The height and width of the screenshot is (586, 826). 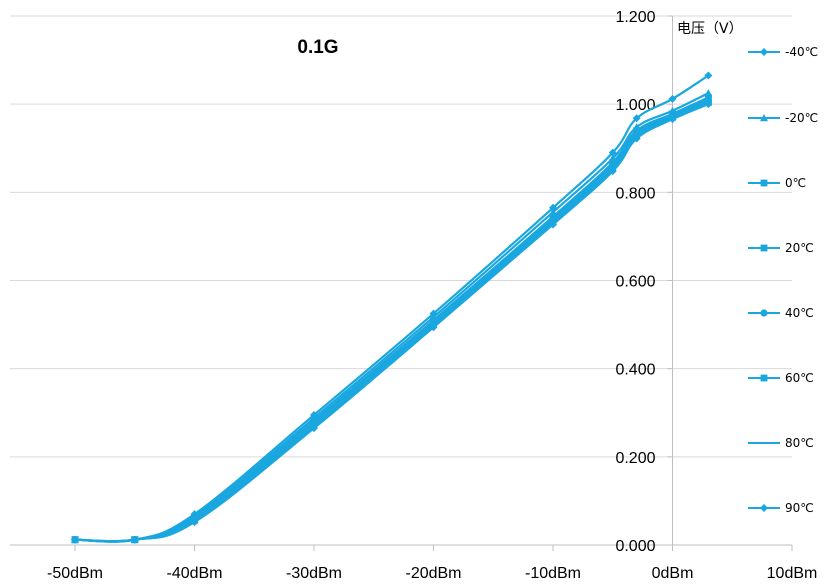 I want to click on x-tick-label: -40dBm, so click(x=194, y=573).